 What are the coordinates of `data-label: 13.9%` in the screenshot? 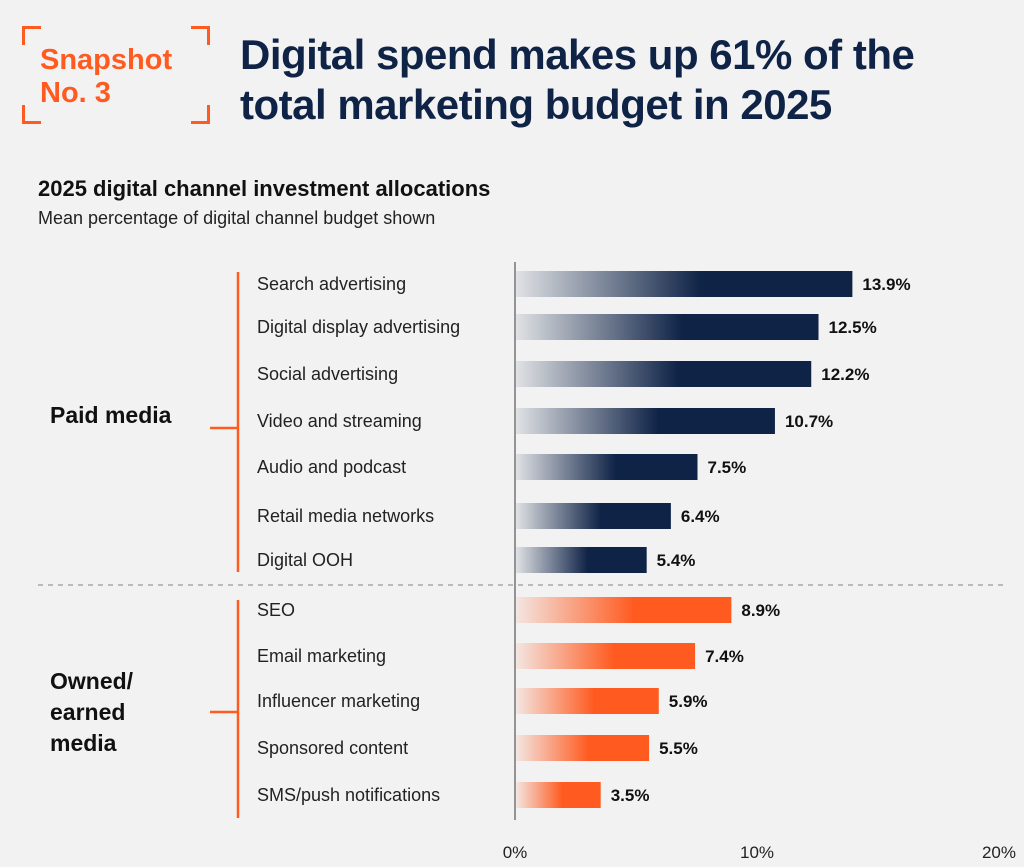 It's located at (886, 284).